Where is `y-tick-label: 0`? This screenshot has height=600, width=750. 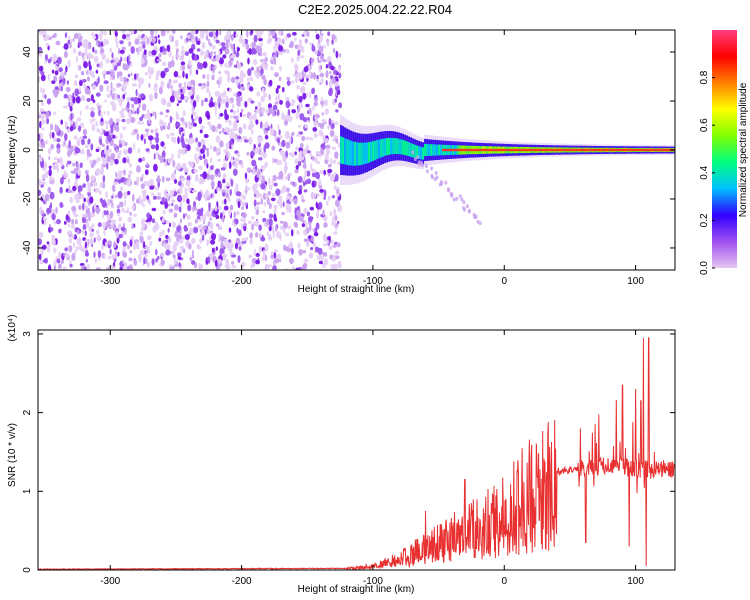 y-tick-label: 0 is located at coordinates (27, 570).